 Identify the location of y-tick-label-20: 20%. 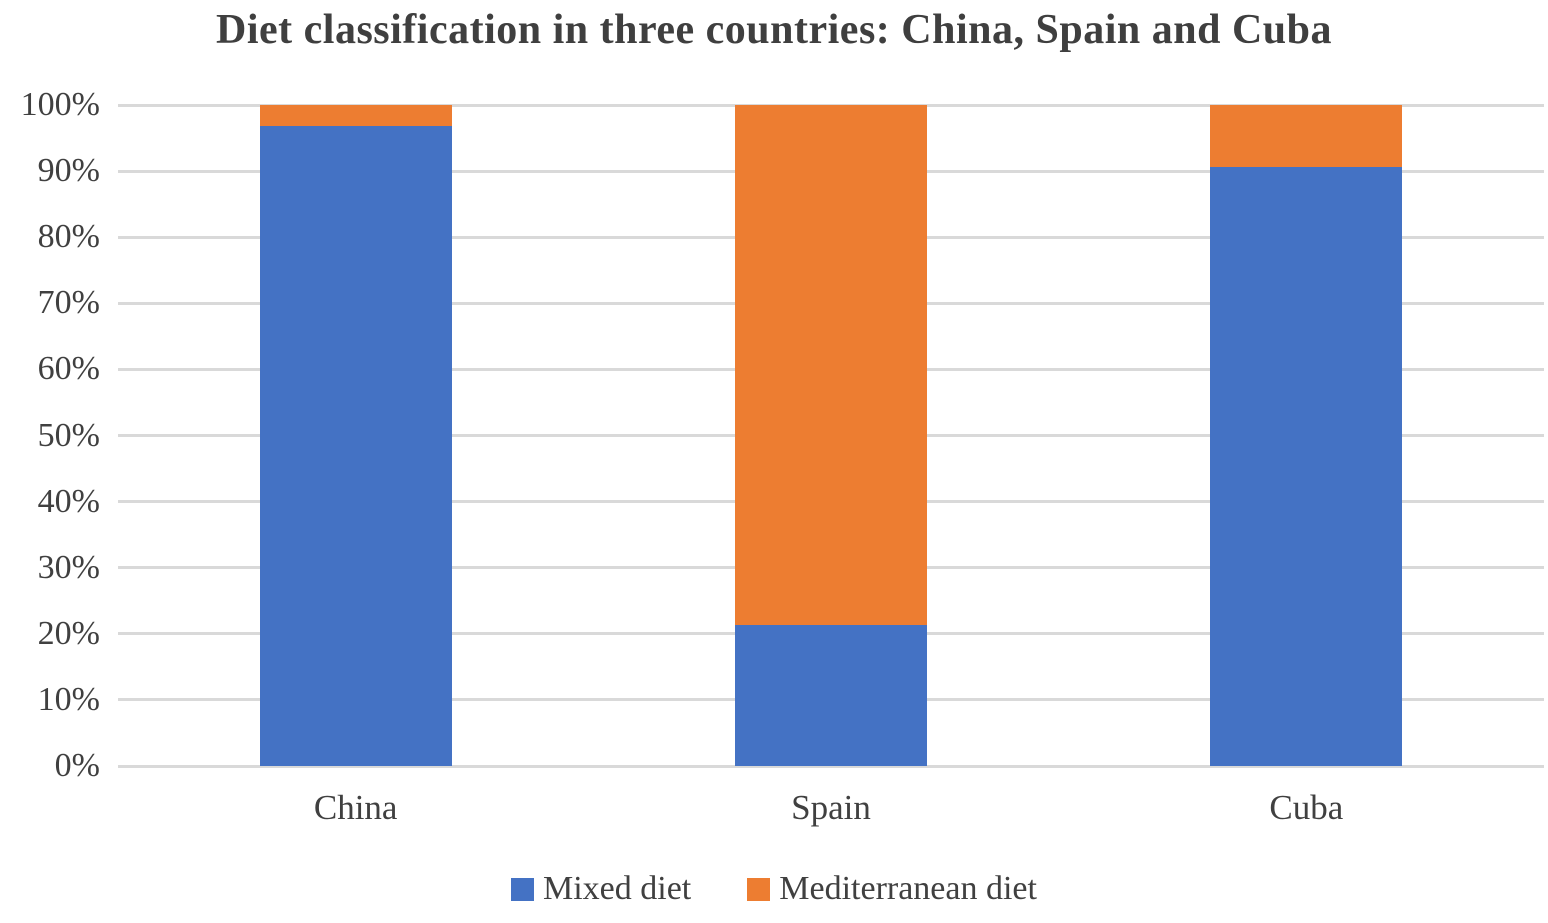
(68, 633).